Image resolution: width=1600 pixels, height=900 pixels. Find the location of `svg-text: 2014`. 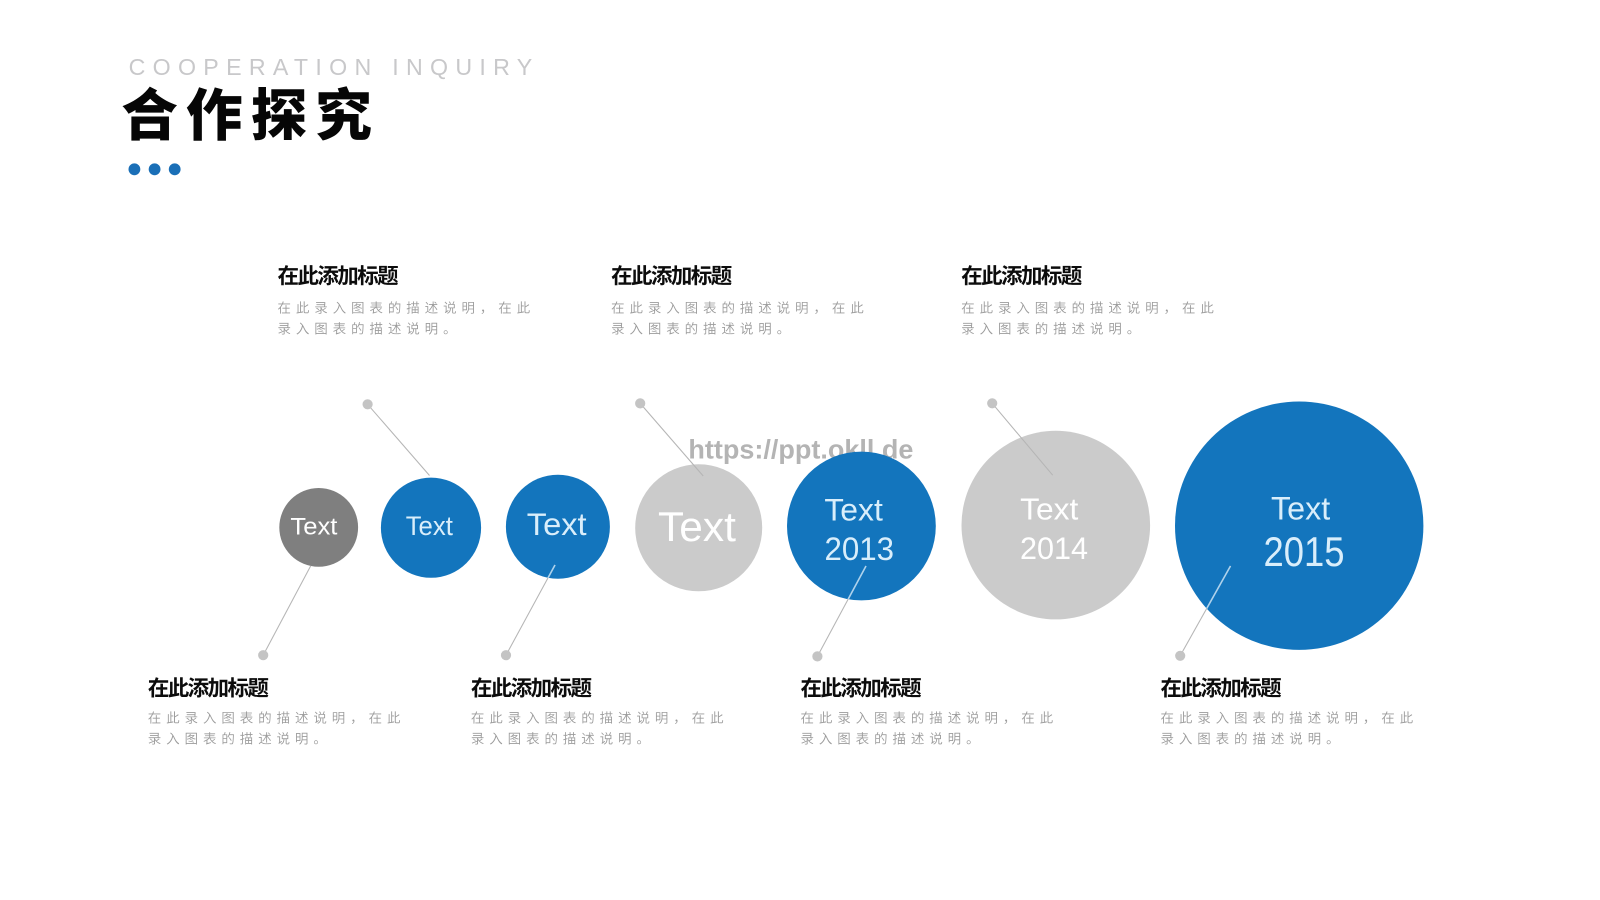

svg-text: 2014 is located at coordinates (1054, 548).